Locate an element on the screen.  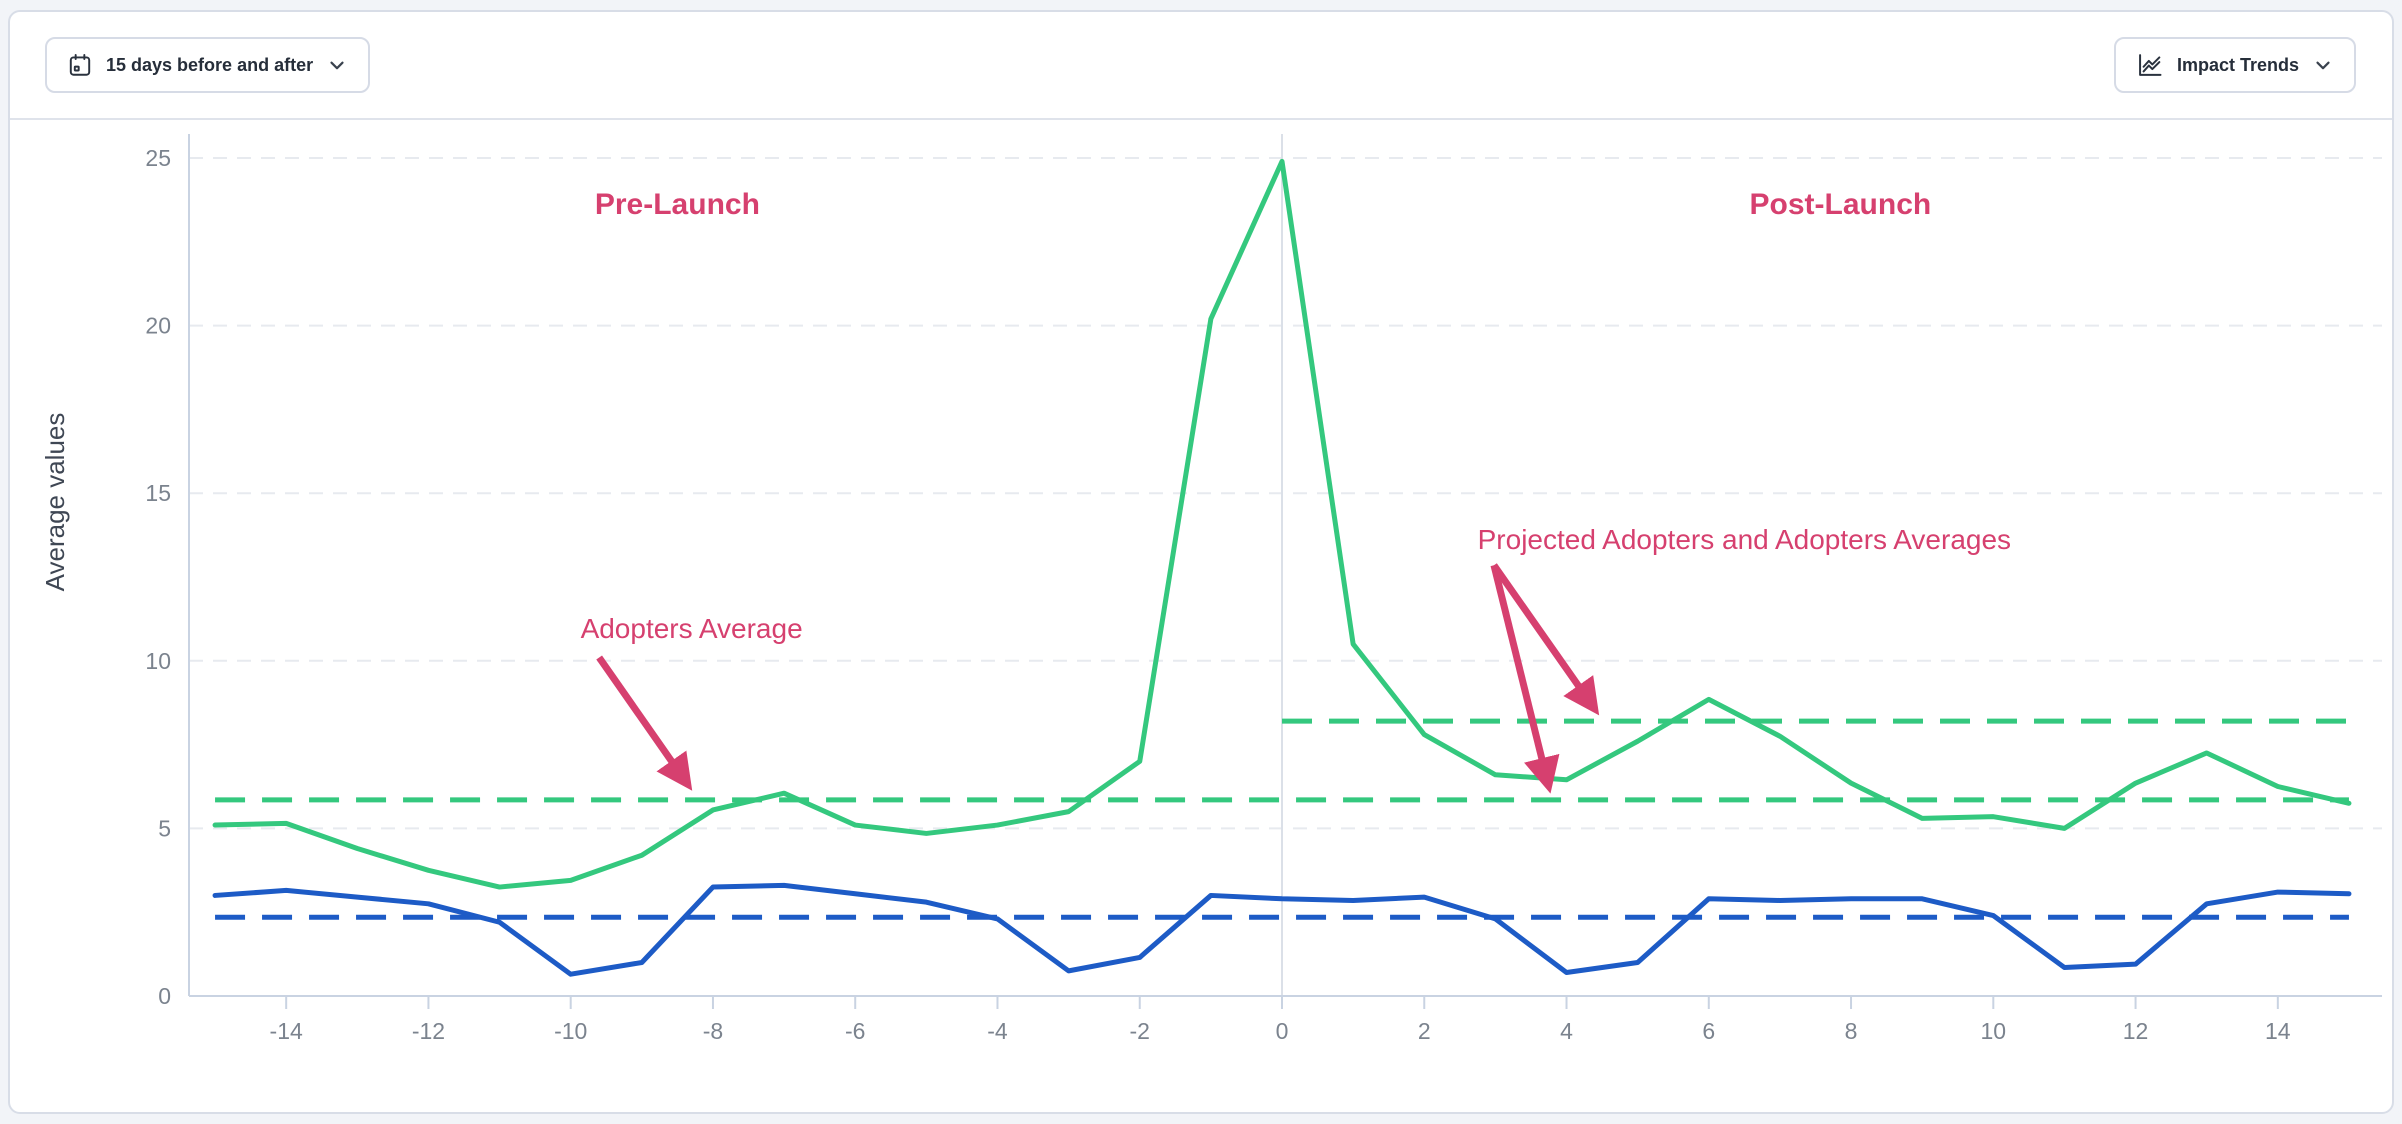
x-tick-label: 8 is located at coordinates (1851, 1031).